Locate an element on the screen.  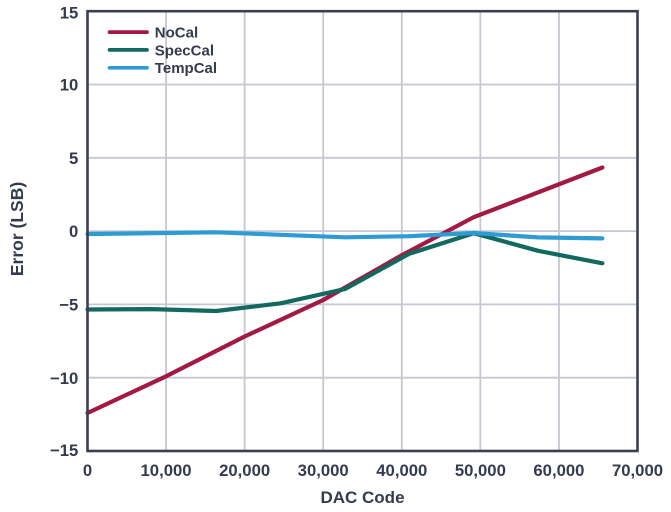
svg-text: SpecCal is located at coordinates (184, 50).